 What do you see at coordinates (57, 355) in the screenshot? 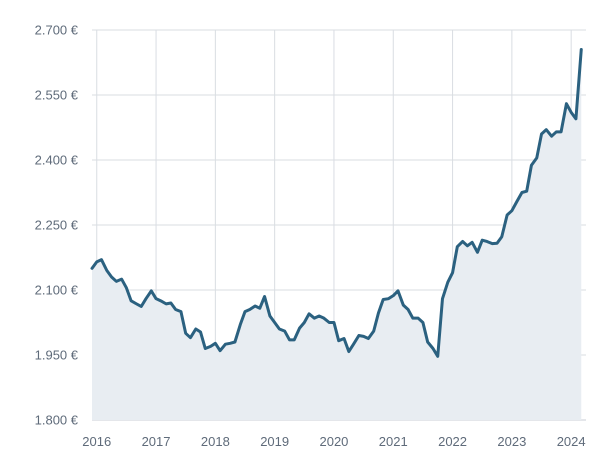
I see `y-tick-label: 1.950 €` at bounding box center [57, 355].